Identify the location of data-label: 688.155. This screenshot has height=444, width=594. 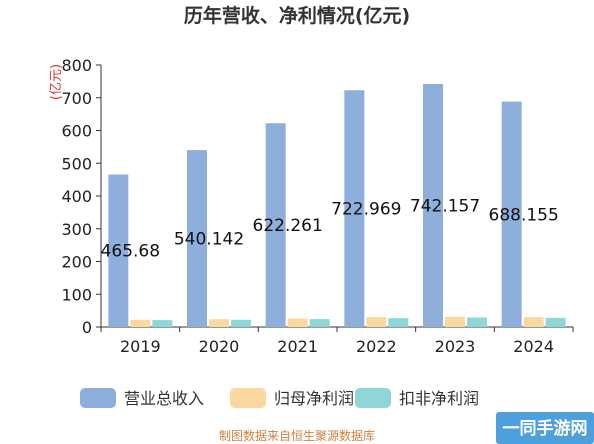
(524, 215).